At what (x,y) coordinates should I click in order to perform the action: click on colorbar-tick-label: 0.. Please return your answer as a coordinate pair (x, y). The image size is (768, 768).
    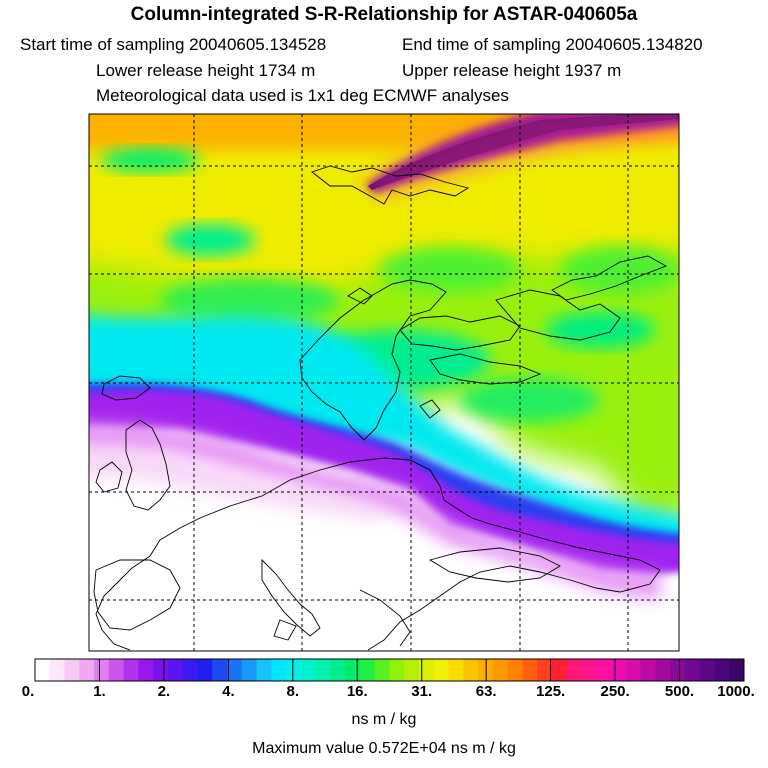
    Looking at the image, I should click on (28, 691).